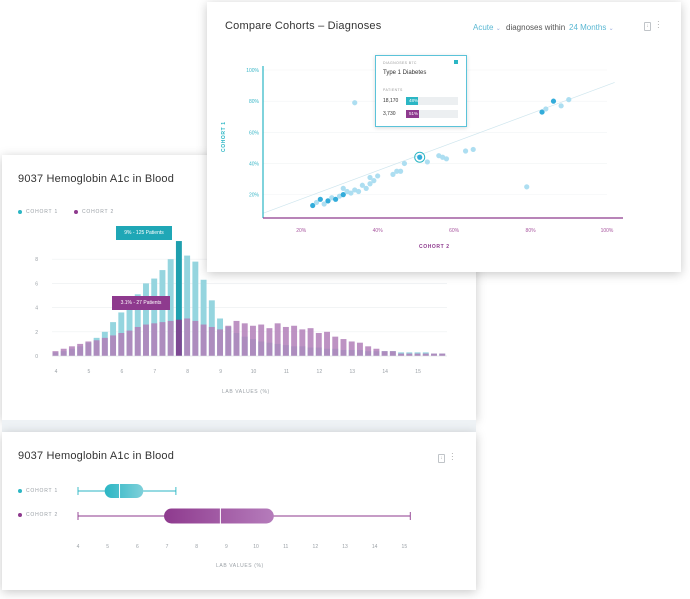 This screenshot has height=599, width=690. Describe the element at coordinates (36, 260) in the screenshot. I see `y-tick-label: 8` at that location.